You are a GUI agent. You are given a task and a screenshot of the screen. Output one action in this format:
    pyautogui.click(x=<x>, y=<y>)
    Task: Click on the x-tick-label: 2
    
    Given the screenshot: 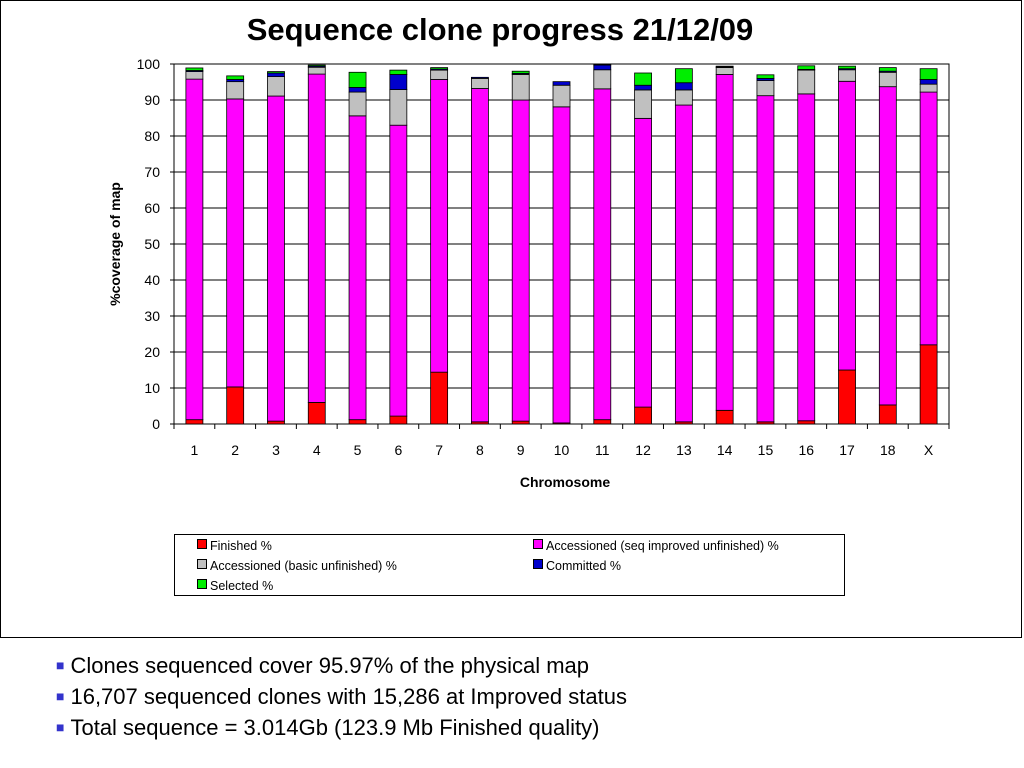 What is the action you would take?
    pyautogui.click(x=235, y=450)
    